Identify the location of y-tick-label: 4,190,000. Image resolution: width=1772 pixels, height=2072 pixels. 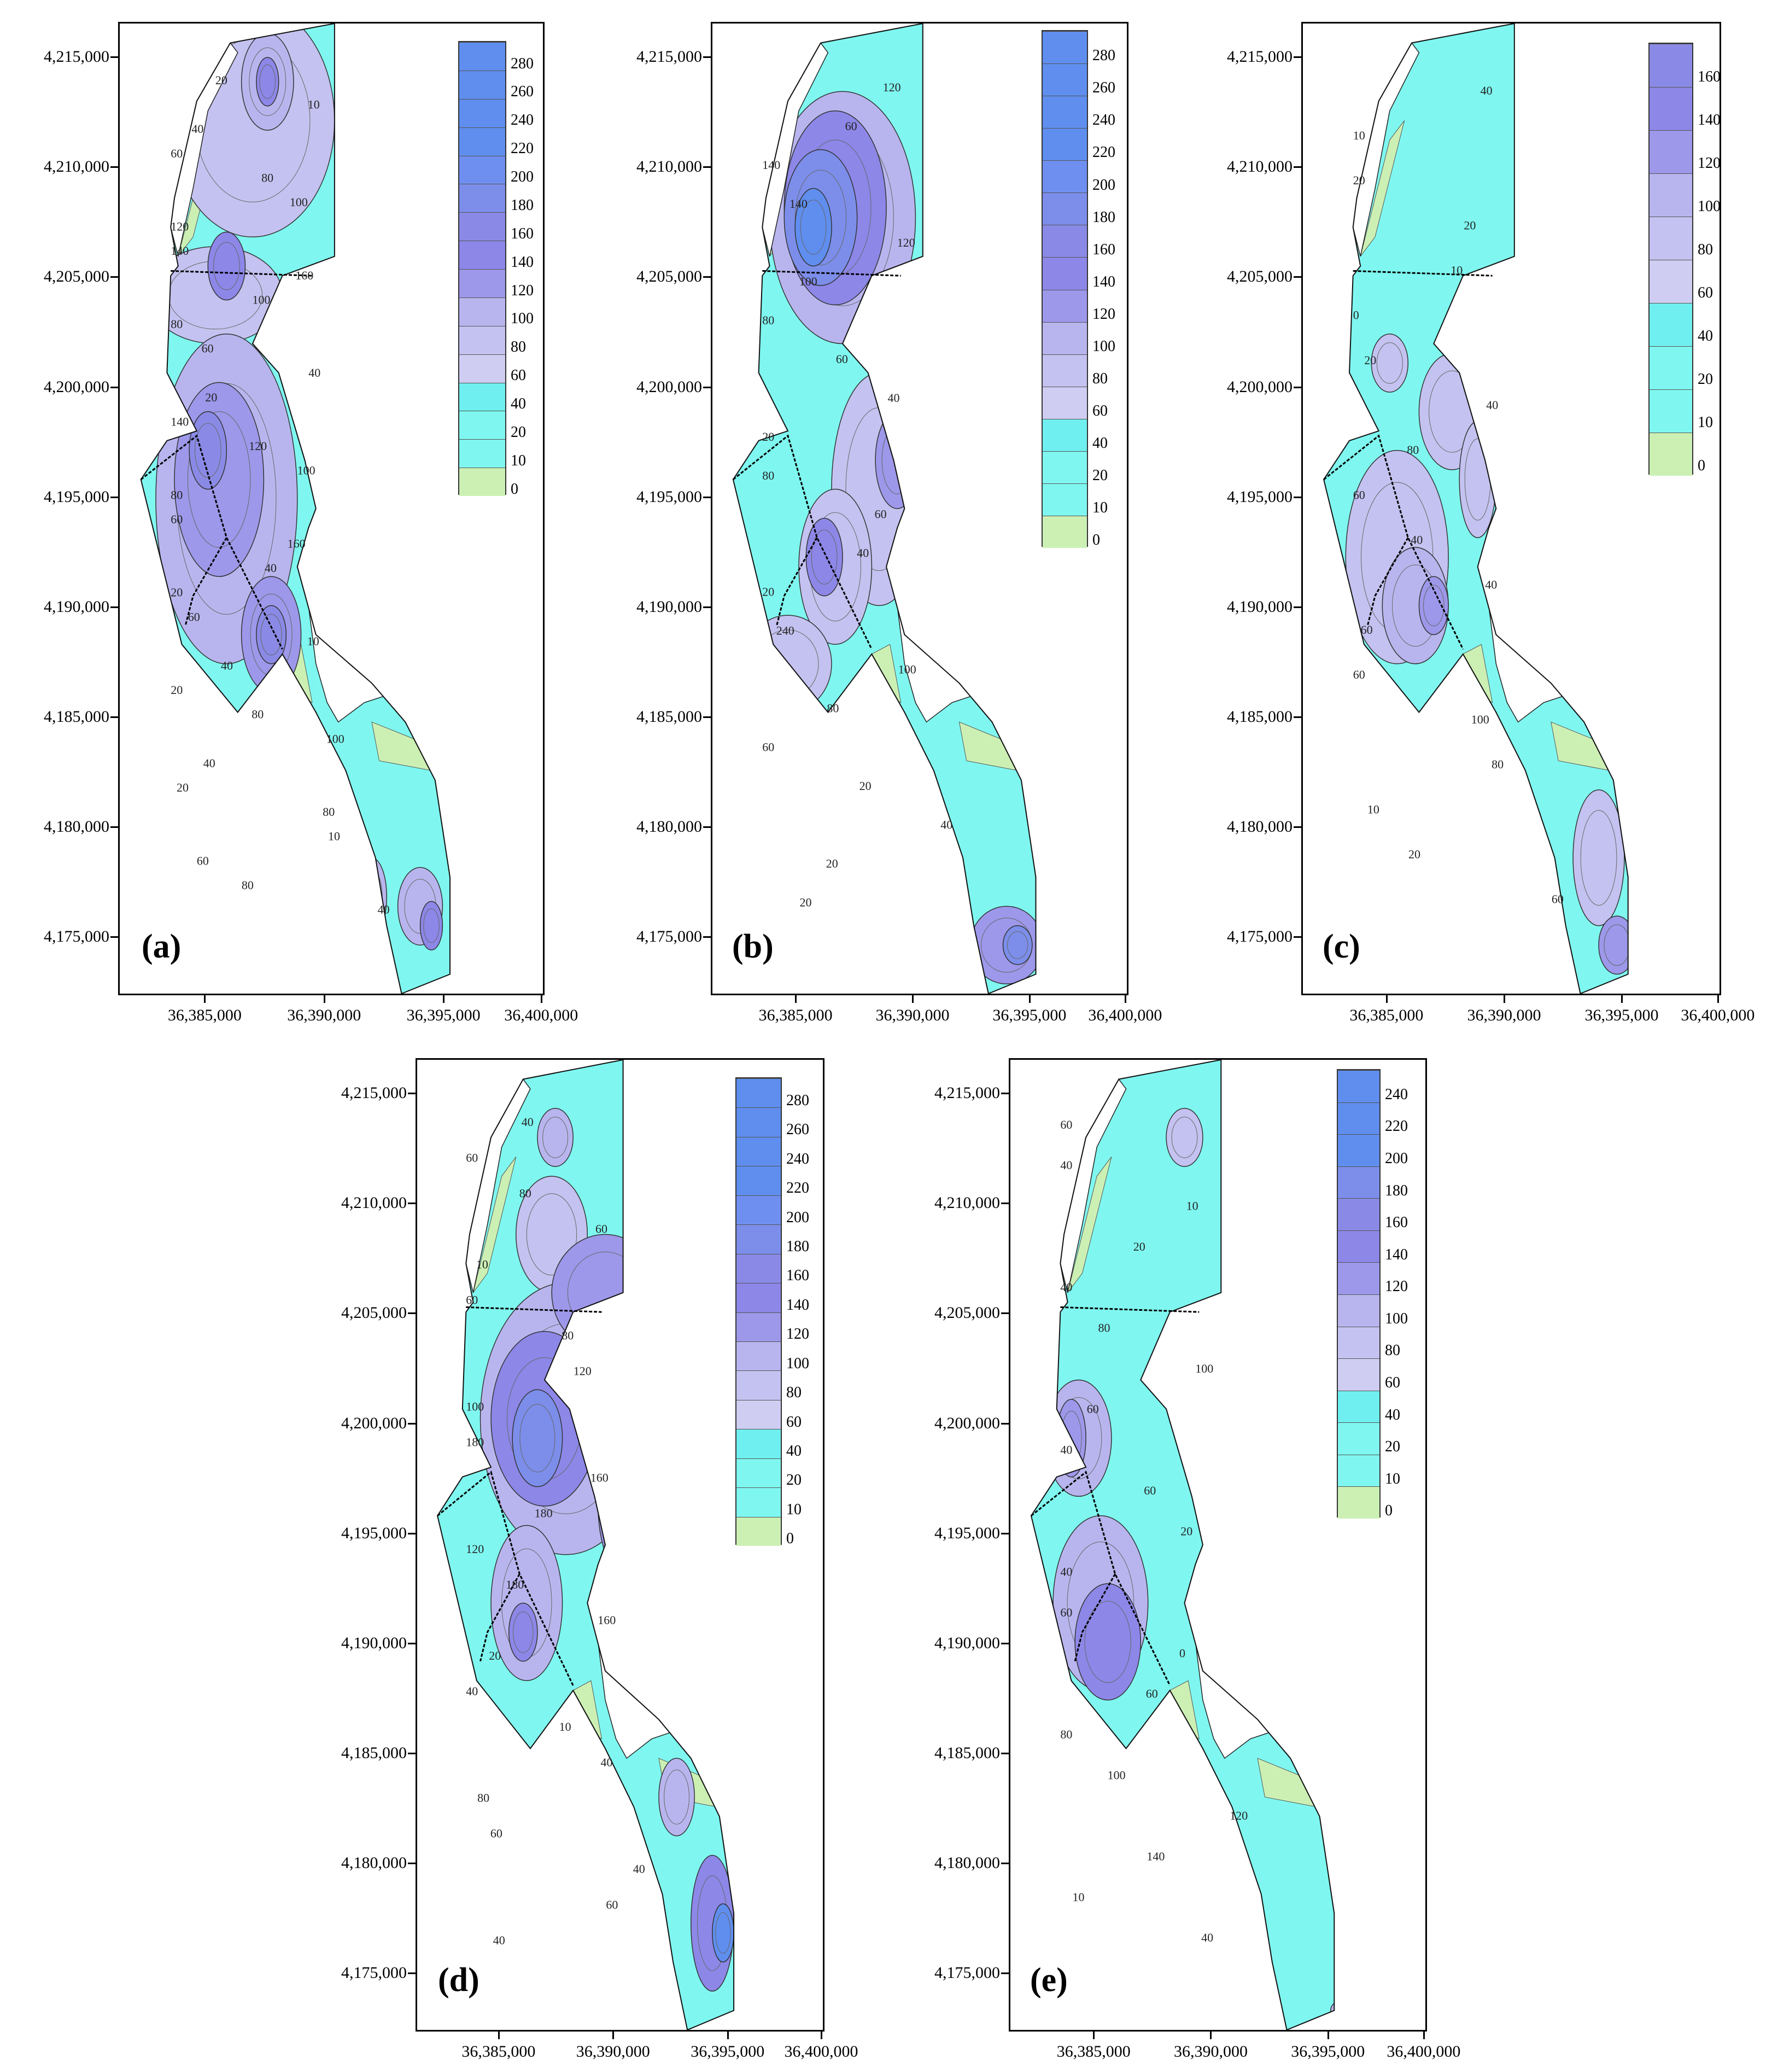
(1260, 607).